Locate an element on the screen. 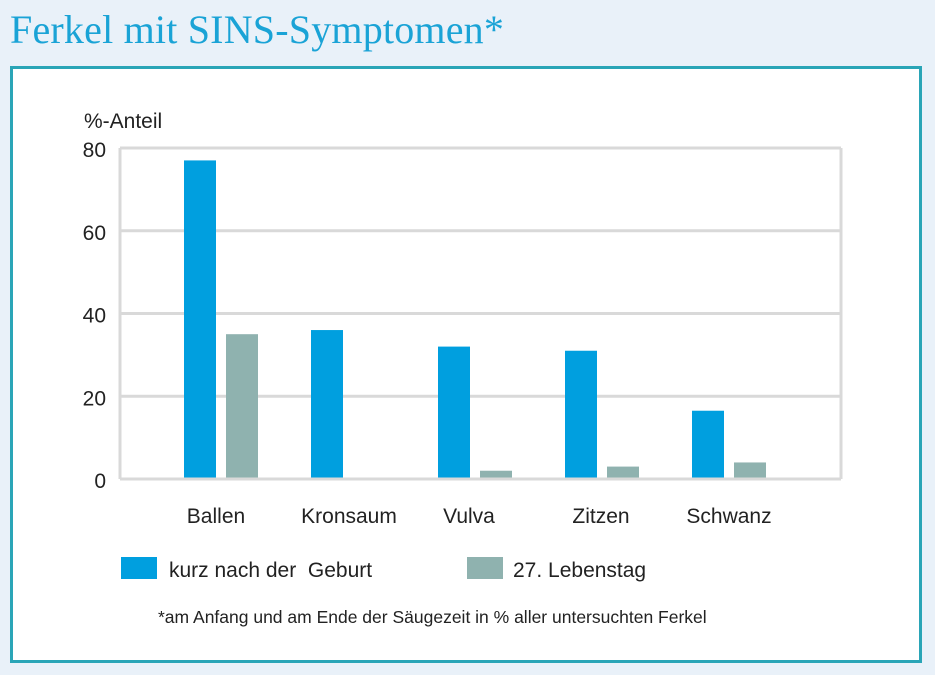  chart-title: Ferkel mit SINS-Symptomen* is located at coordinates (257, 29).